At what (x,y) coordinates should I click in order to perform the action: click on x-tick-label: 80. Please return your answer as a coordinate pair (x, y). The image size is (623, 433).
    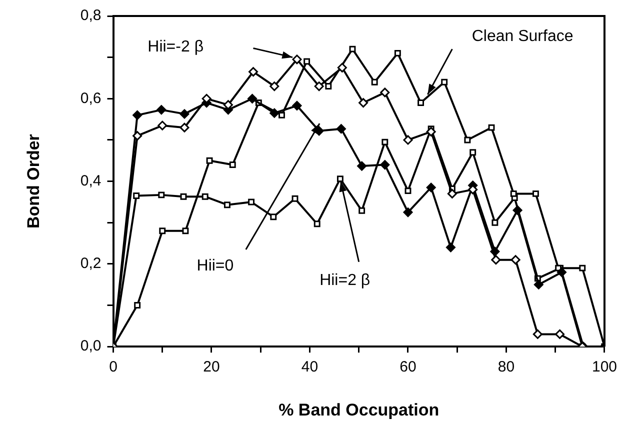
    Looking at the image, I should click on (506, 367).